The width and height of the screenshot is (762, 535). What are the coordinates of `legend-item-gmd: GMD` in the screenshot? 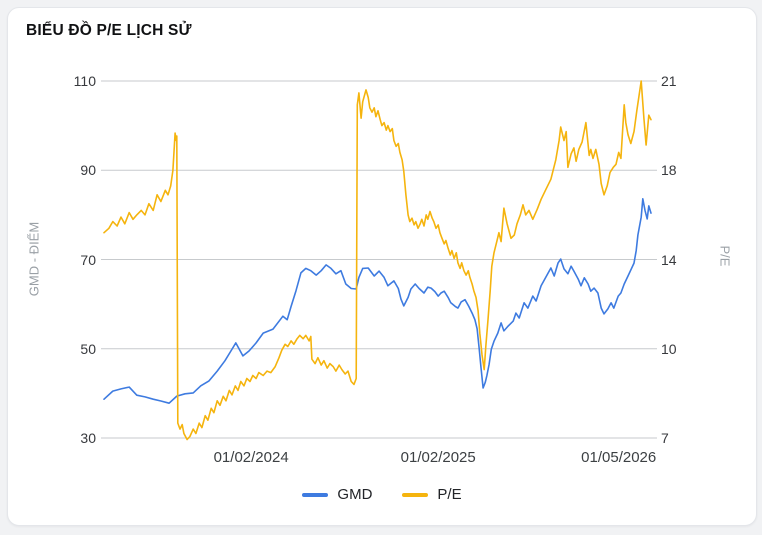 It's located at (337, 494).